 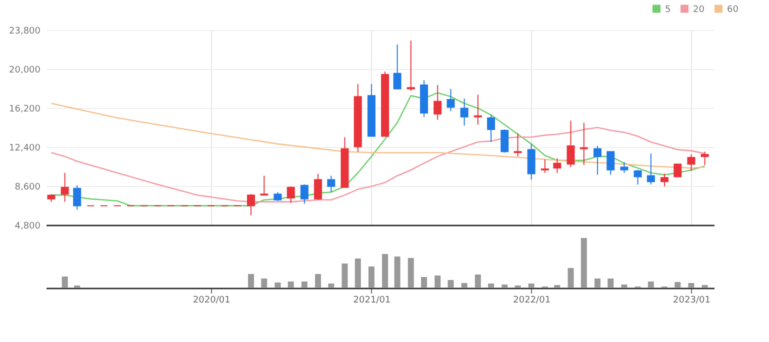 What do you see at coordinates (699, 9) in the screenshot?
I see `legend-label: 20` at bounding box center [699, 9].